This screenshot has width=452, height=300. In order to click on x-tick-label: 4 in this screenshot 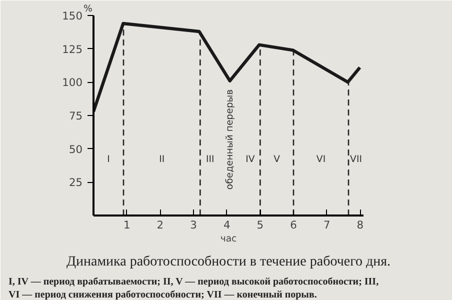, I will do `click(226, 225)`.